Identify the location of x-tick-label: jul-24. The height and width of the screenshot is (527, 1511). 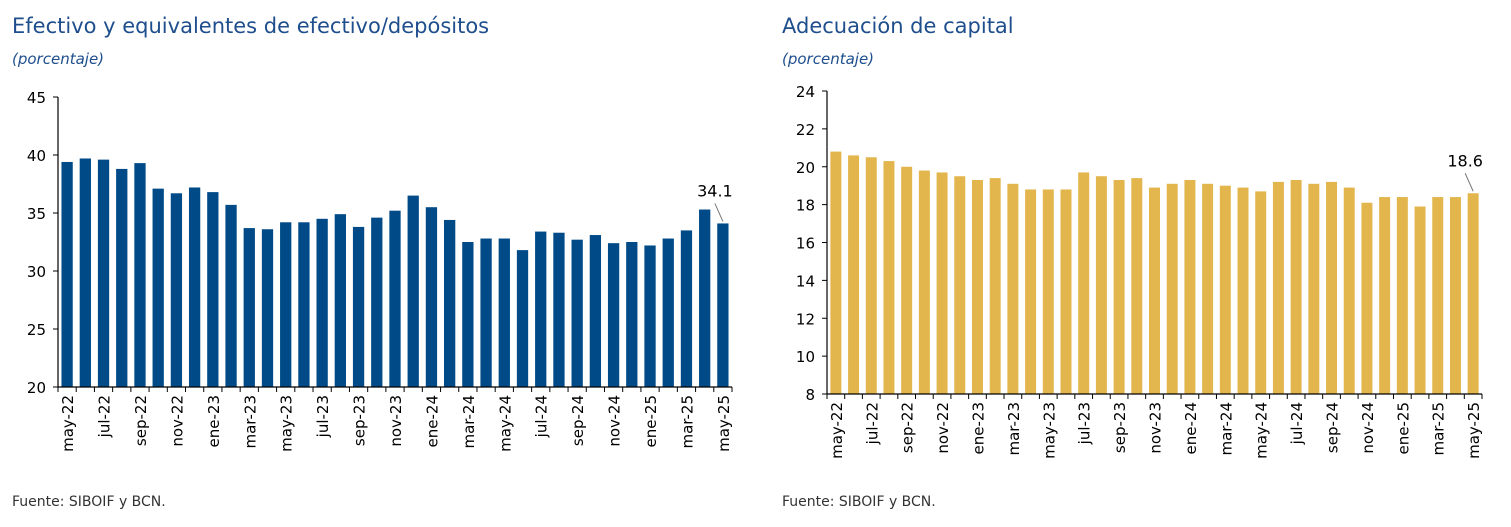
(542, 416).